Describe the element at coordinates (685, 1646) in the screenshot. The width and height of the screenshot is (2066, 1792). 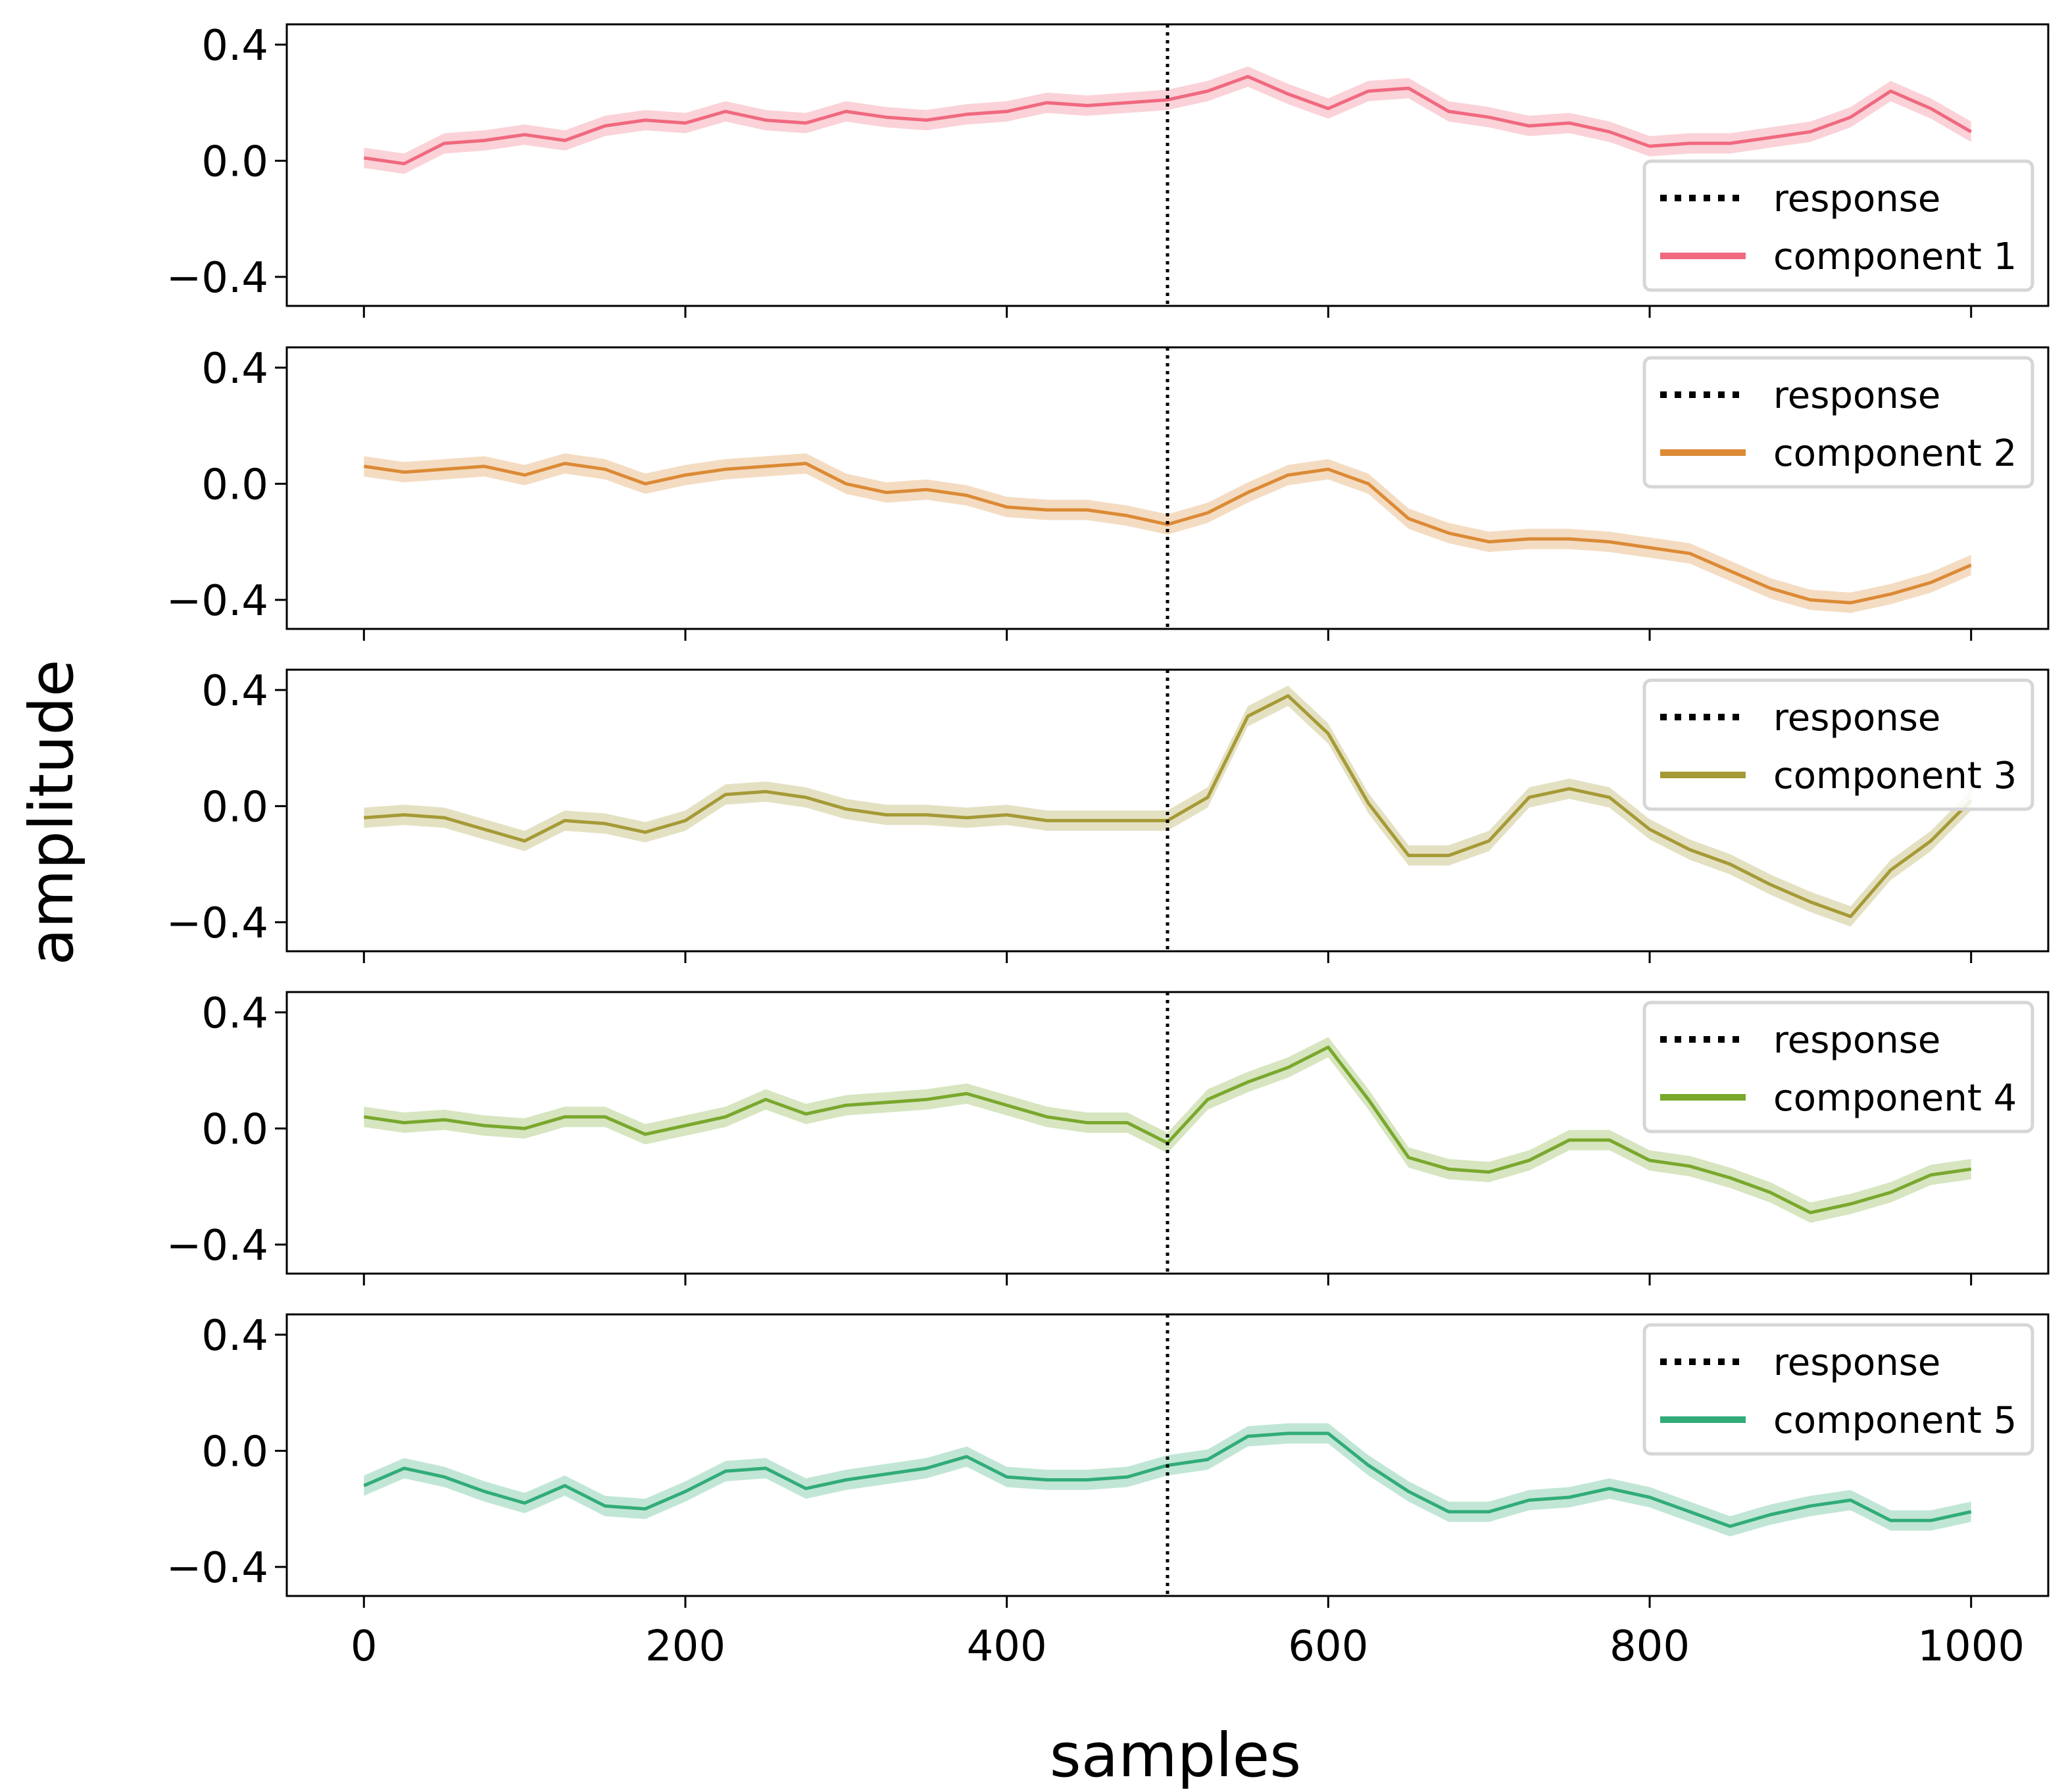
I see `x-tick-label: 200` at that location.